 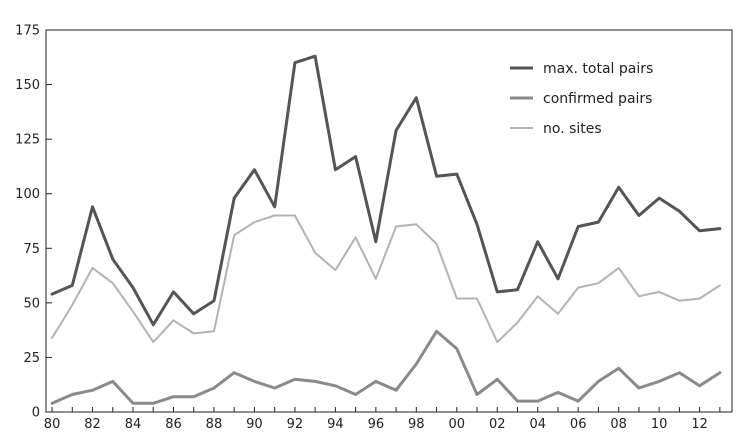 What do you see at coordinates (254, 424) in the screenshot?
I see `x-tick-label: 90` at bounding box center [254, 424].